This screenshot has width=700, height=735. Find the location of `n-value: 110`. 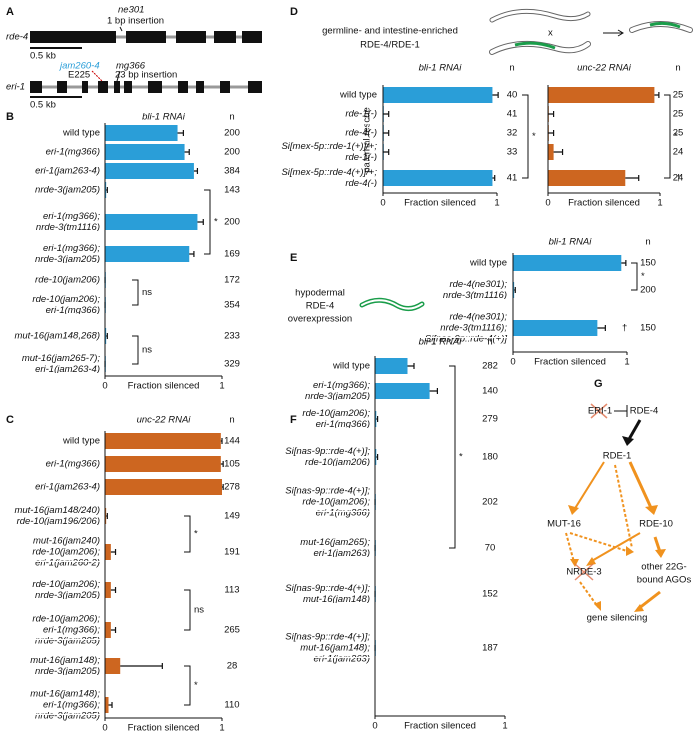

n-value: 110 is located at coordinates (231, 705).